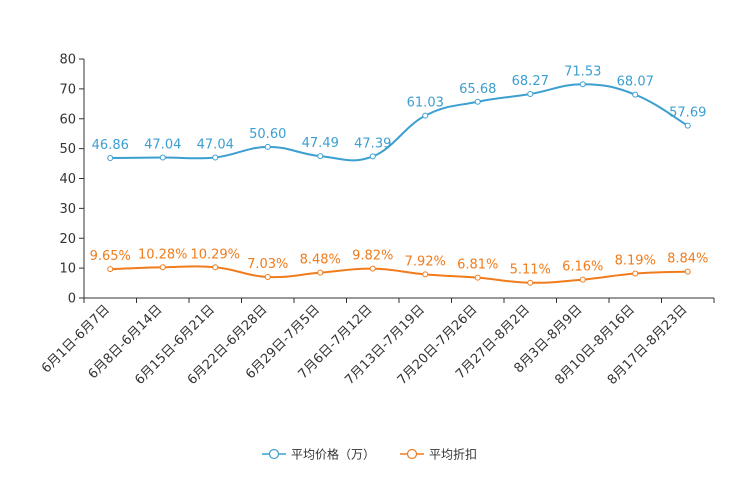 Image resolution: width=744 pixels, height=496 pixels. Describe the element at coordinates (687, 259) in the screenshot. I see `data-label: 8.84%` at that location.